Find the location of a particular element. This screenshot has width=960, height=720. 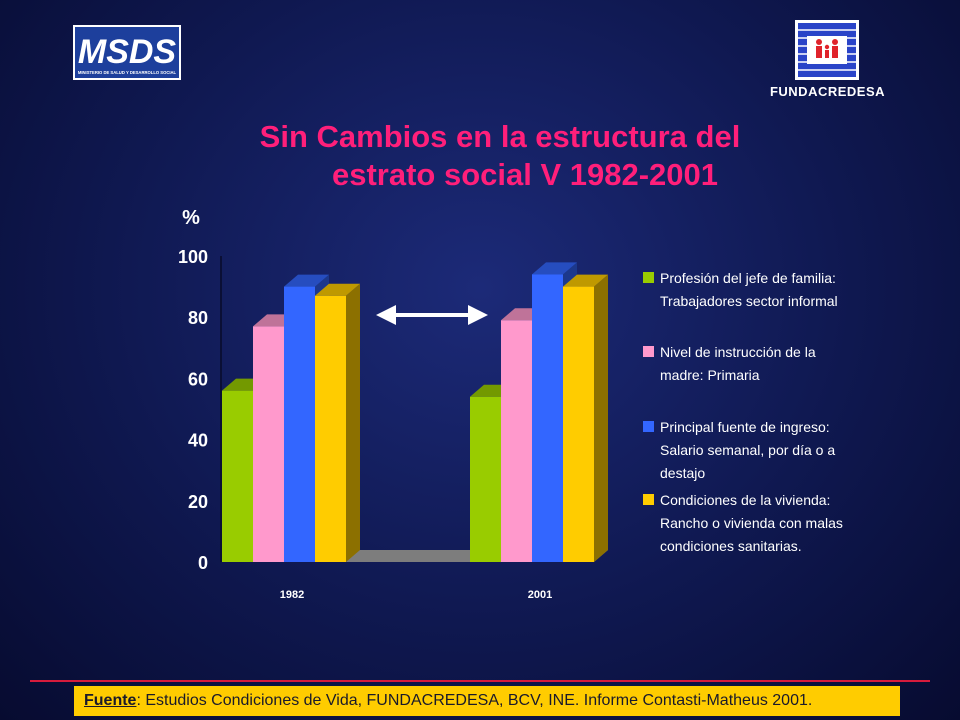

y-tick-label: 80 is located at coordinates (198, 318).